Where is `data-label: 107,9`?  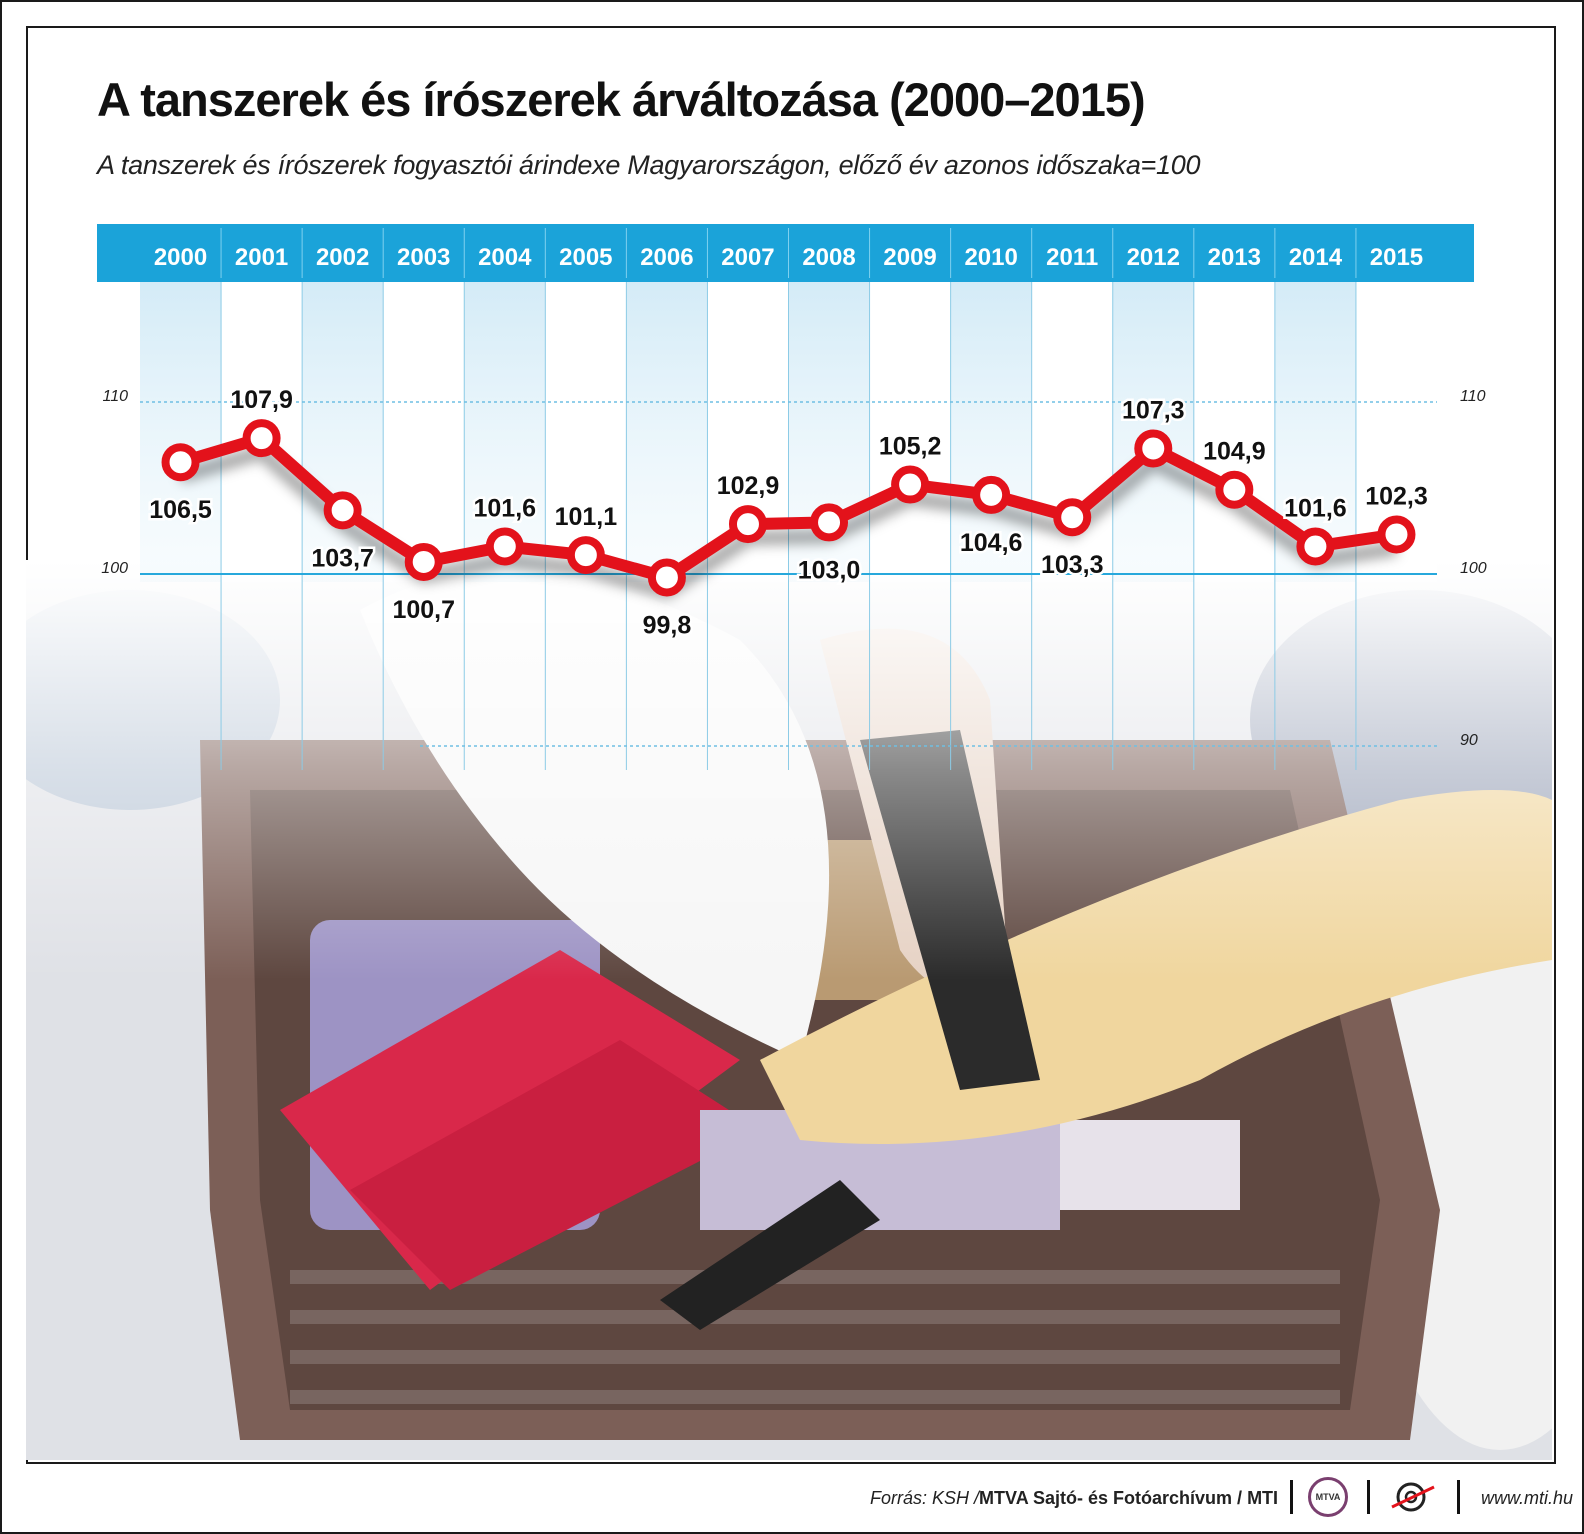 data-label: 107,9 is located at coordinates (261, 400).